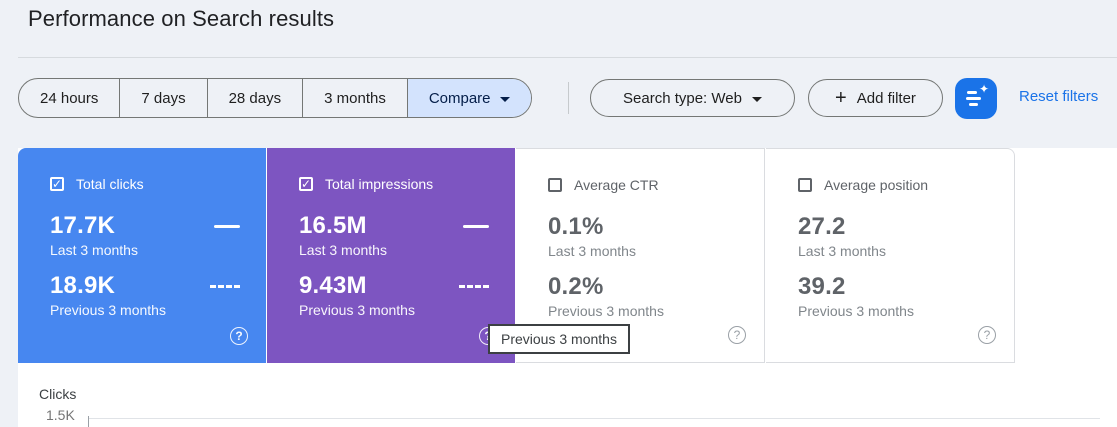  Describe the element at coordinates (567, 57) in the screenshot. I see `header-divider` at that location.